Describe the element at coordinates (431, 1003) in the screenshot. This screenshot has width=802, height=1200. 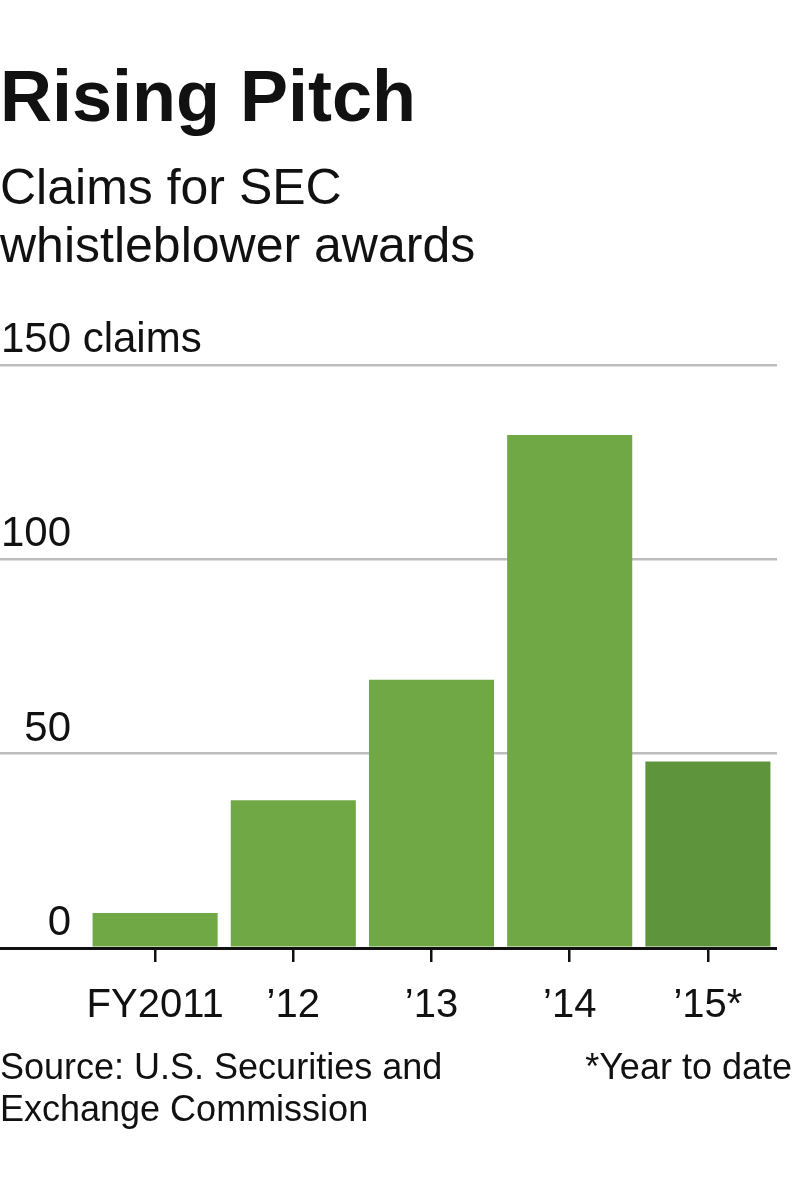
I see `x-tick-label: ’13` at that location.